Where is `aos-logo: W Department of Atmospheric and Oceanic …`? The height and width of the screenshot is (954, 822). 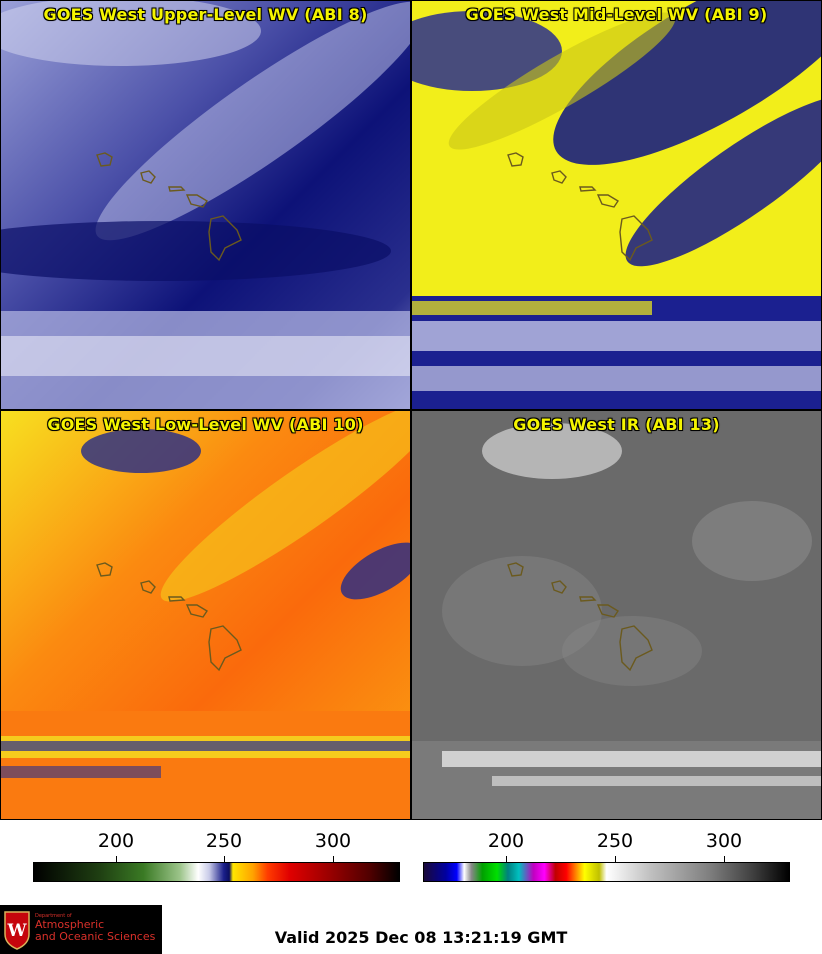 aos-logo: W Department of Atmospheric and Oceanic … is located at coordinates (81, 929).